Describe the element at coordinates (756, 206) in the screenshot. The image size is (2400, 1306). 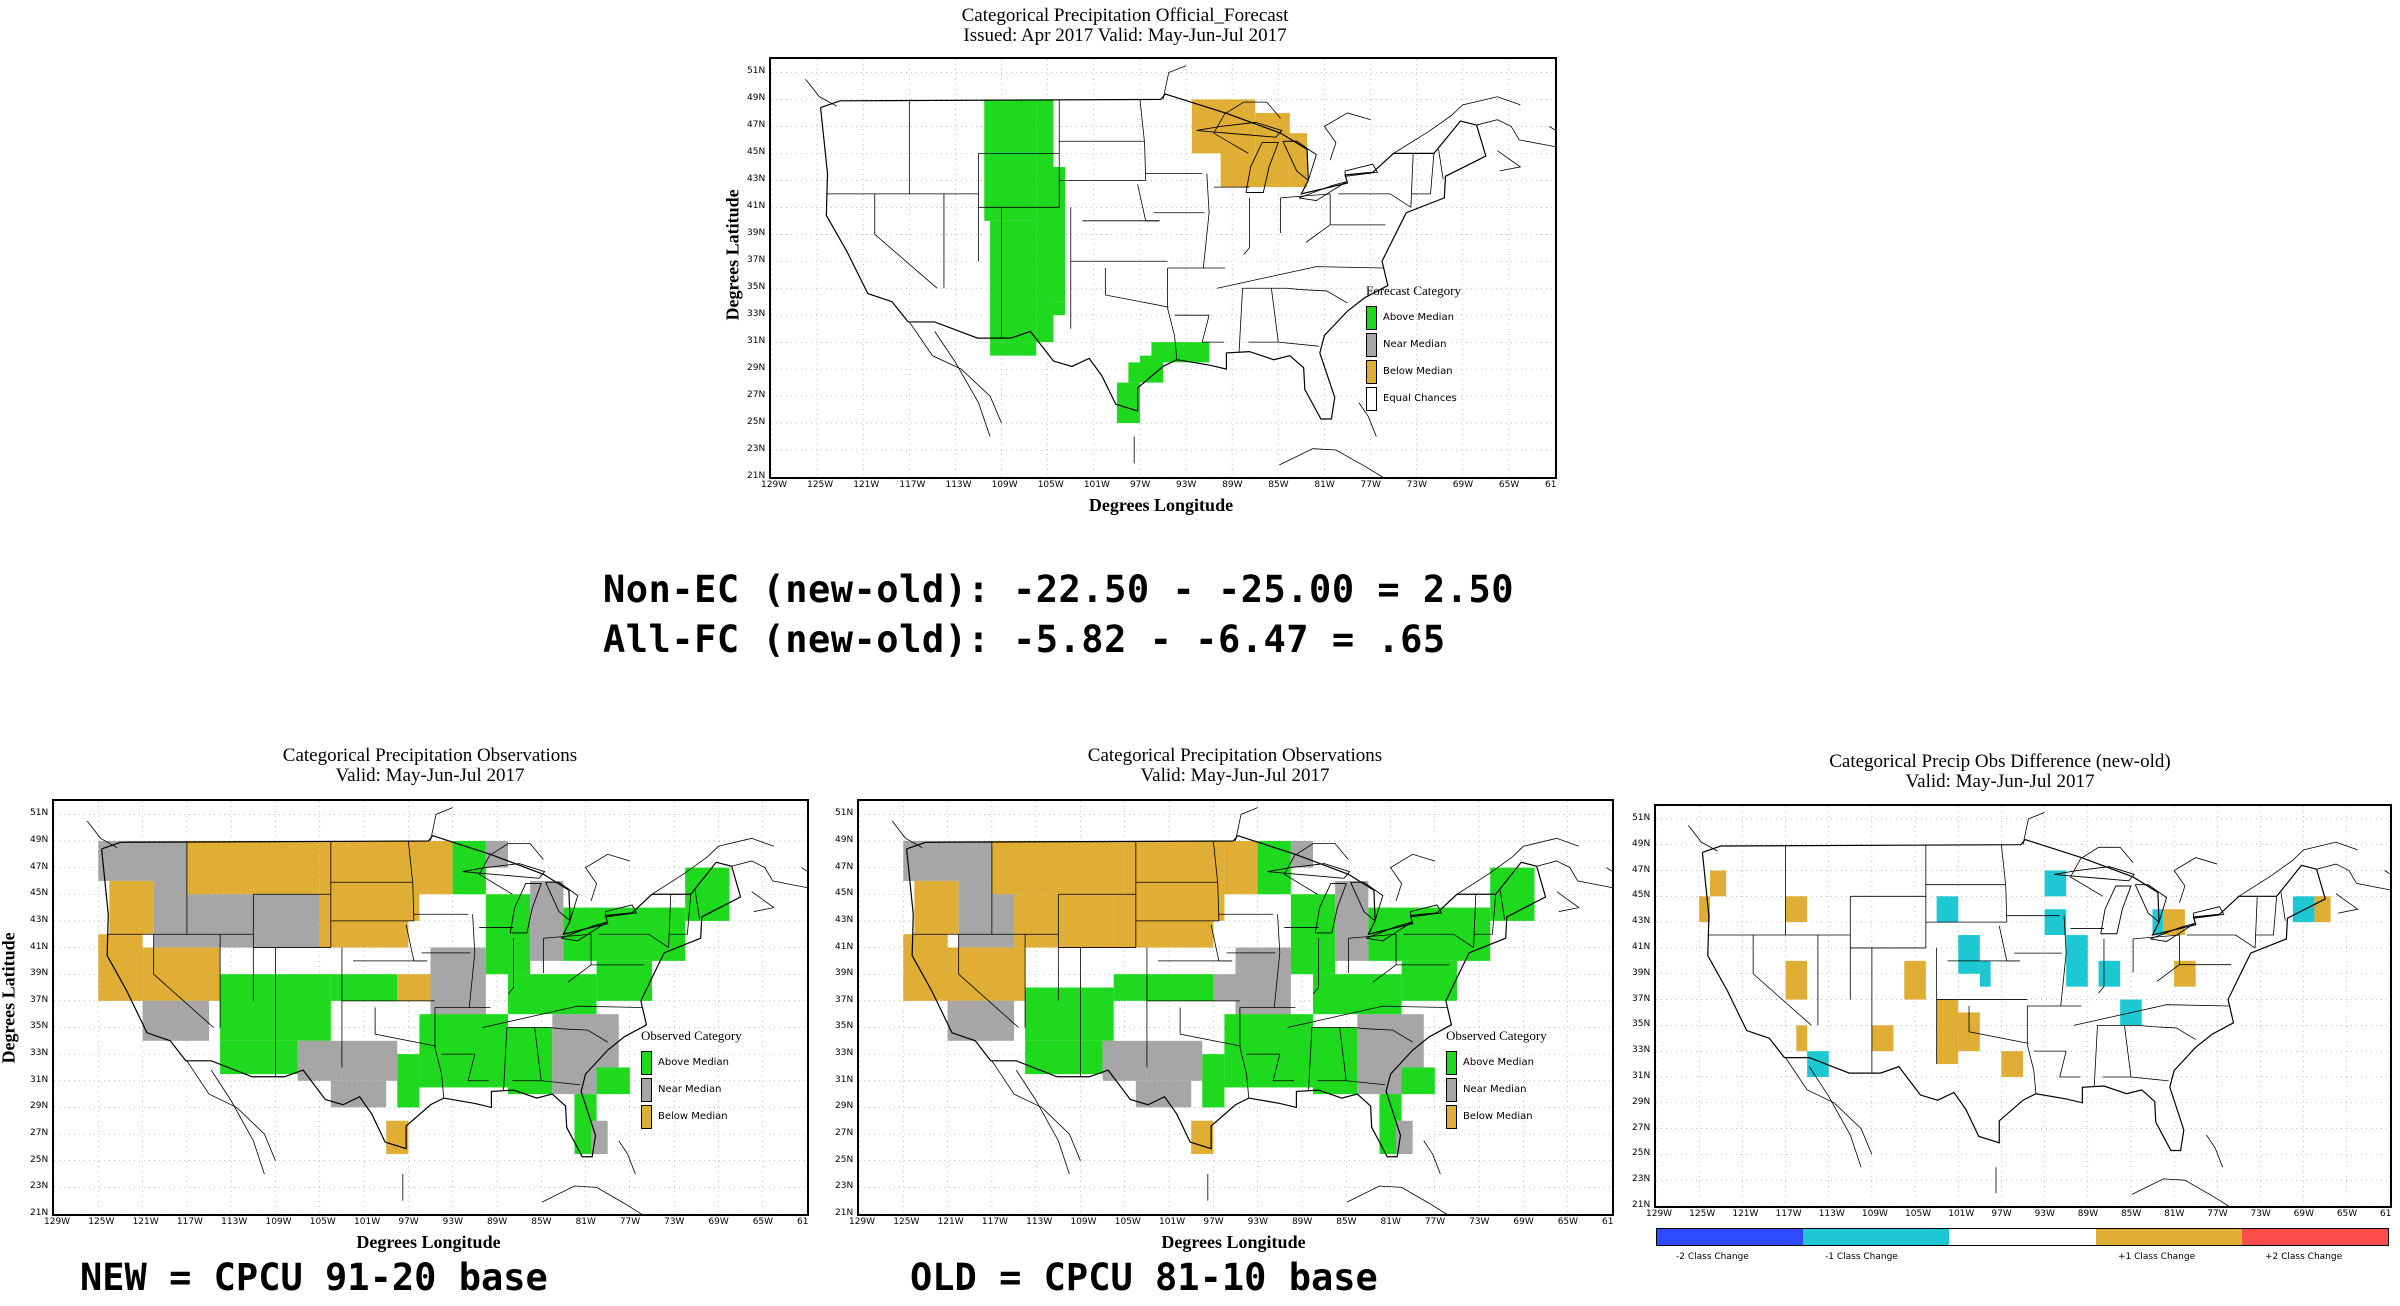
I see `lat-tick-label: 41N` at that location.